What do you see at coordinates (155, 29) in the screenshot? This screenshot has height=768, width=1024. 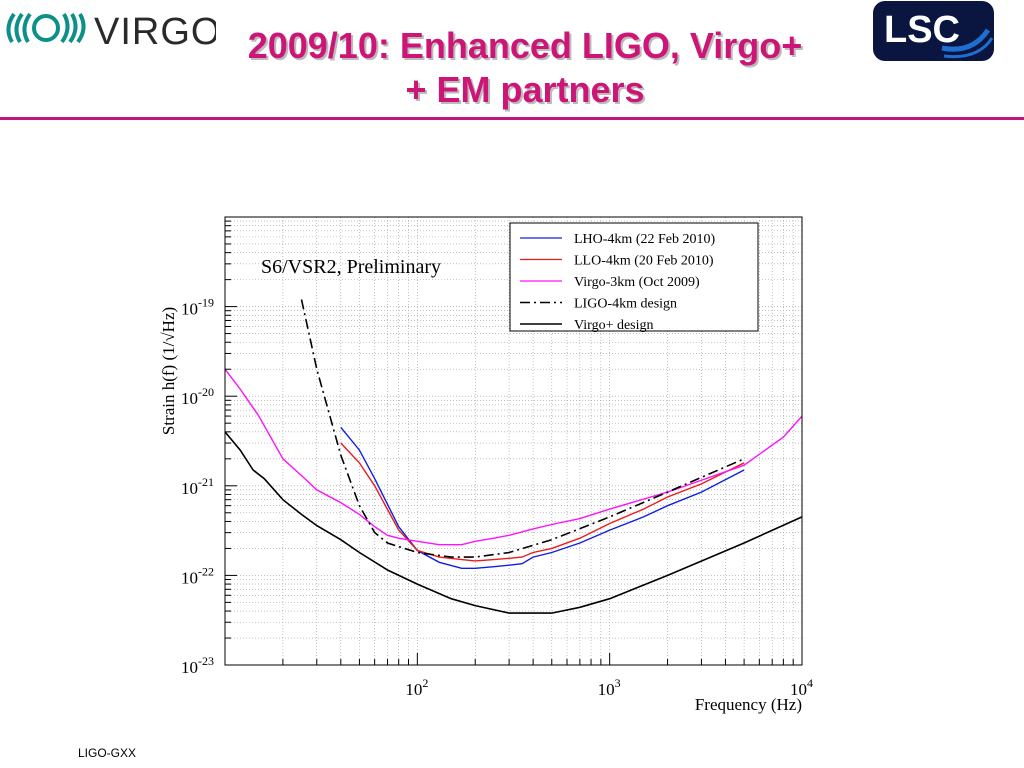 I see `virgo-logo-text: VIRGO` at bounding box center [155, 29].